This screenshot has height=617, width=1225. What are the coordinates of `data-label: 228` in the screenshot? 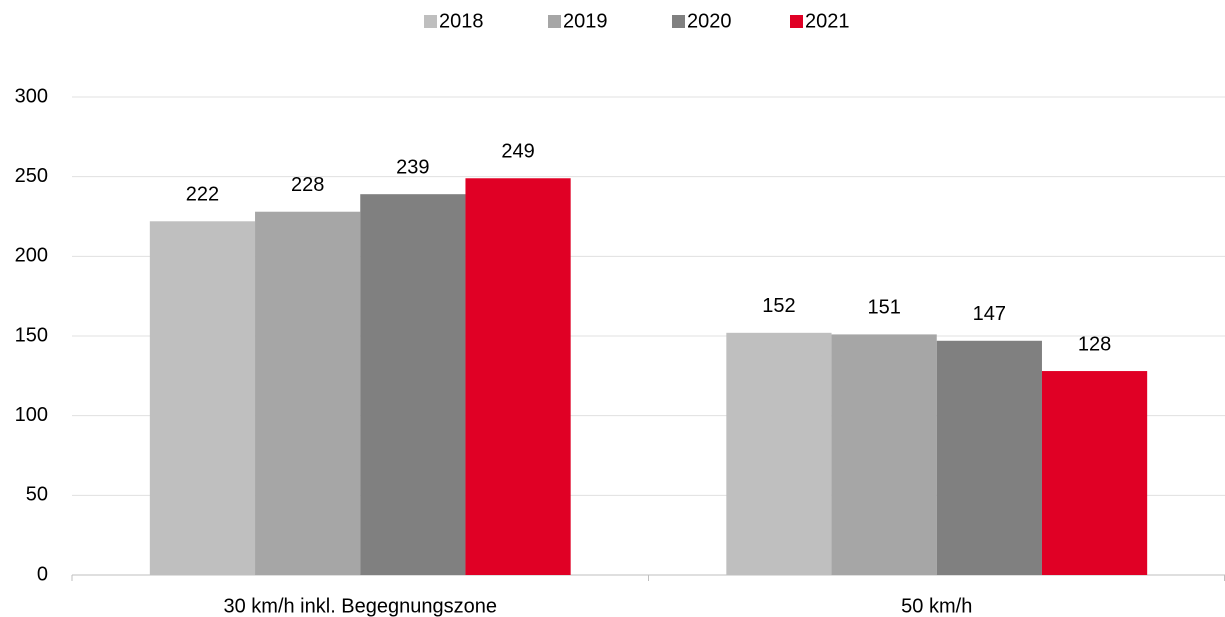 It's located at (307, 185).